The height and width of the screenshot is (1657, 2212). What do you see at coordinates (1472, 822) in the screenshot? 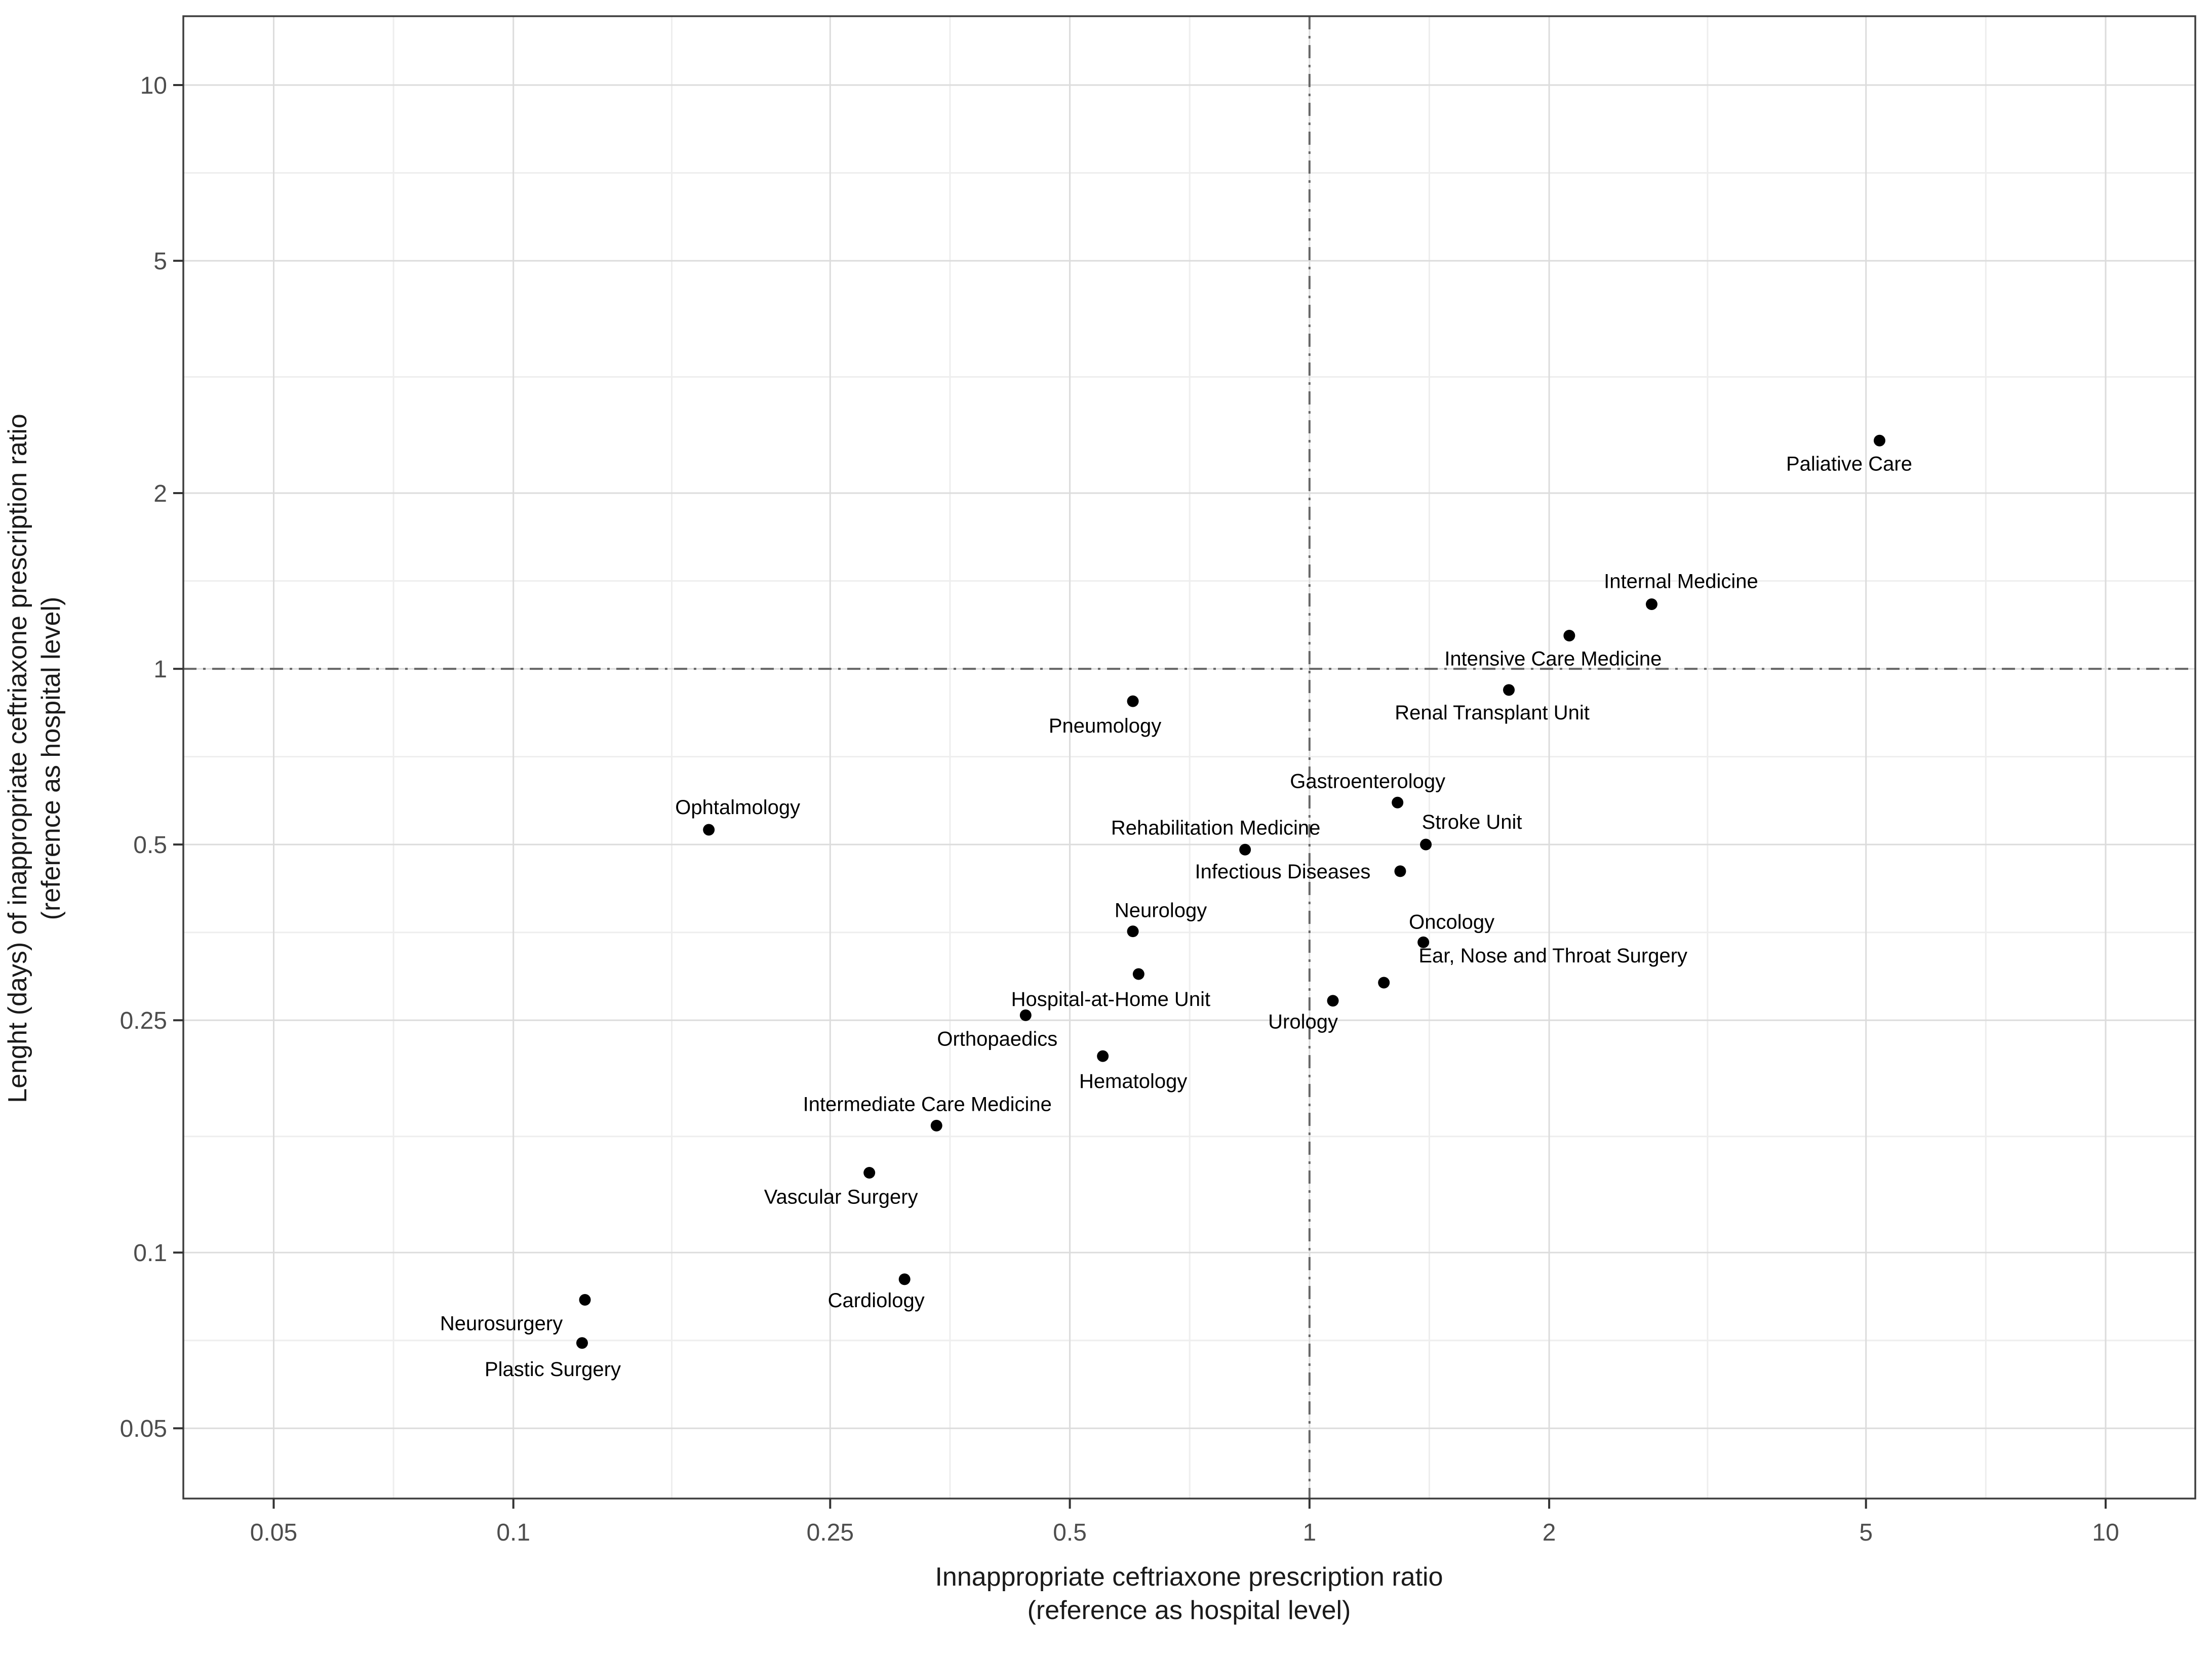
I see `point-label: Stroke Unit` at bounding box center [1472, 822].